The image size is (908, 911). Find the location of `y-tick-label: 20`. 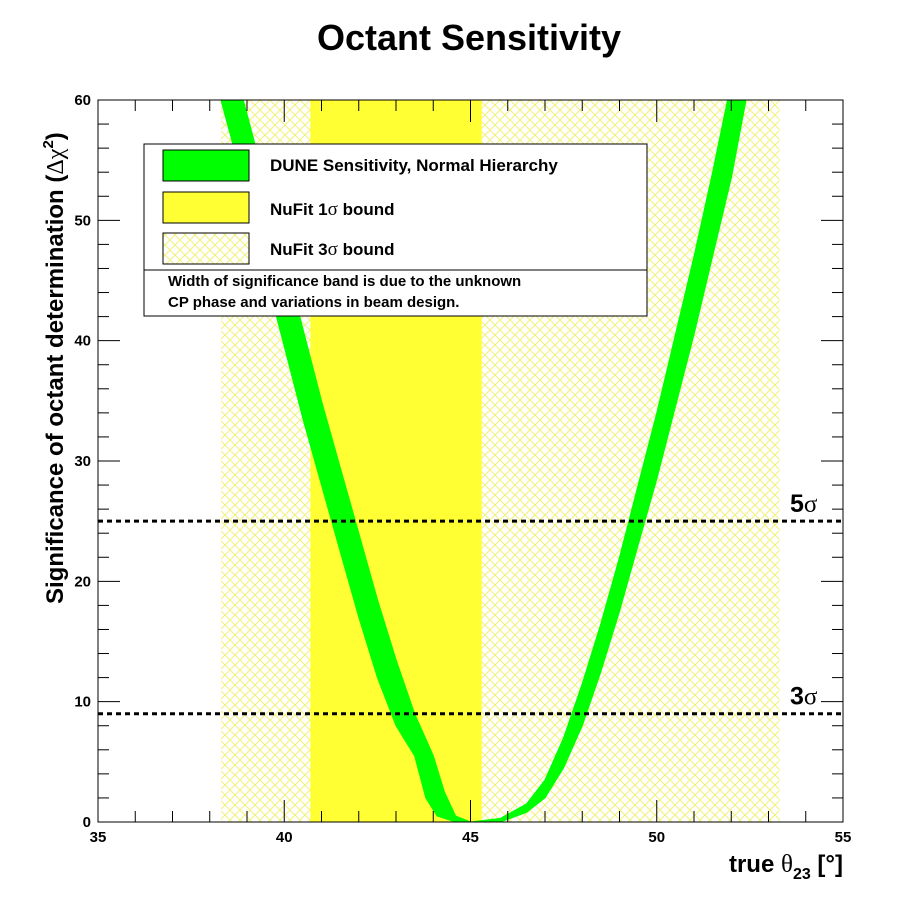

y-tick-label: 20 is located at coordinates (82, 581).